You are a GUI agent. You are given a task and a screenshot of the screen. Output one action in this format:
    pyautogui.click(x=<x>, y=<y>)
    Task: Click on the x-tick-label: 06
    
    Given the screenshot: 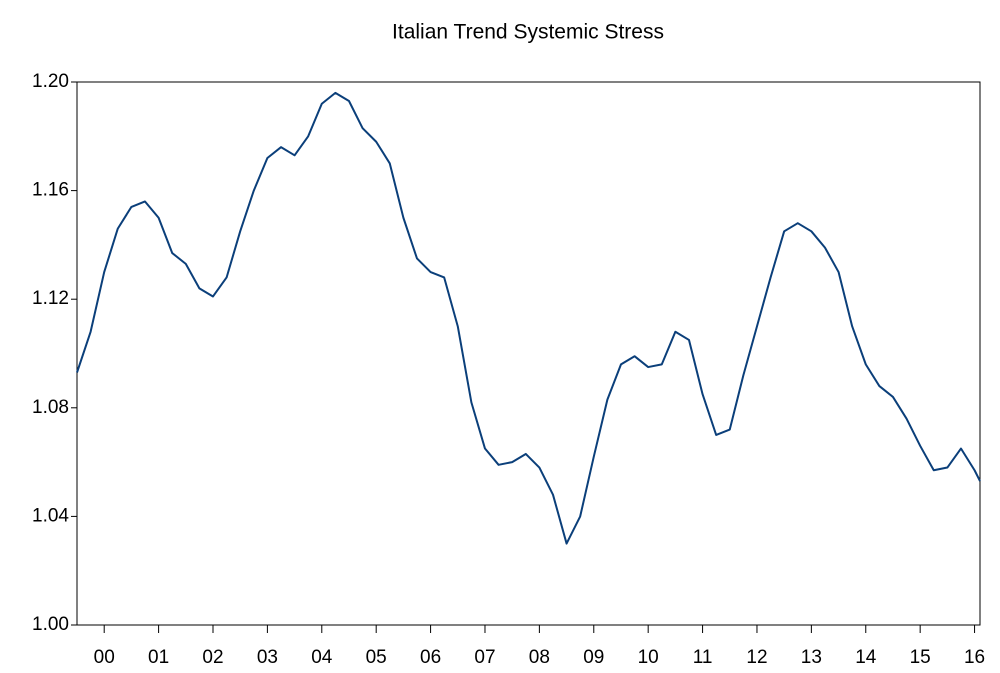 What is the action you would take?
    pyautogui.click(x=430, y=657)
    